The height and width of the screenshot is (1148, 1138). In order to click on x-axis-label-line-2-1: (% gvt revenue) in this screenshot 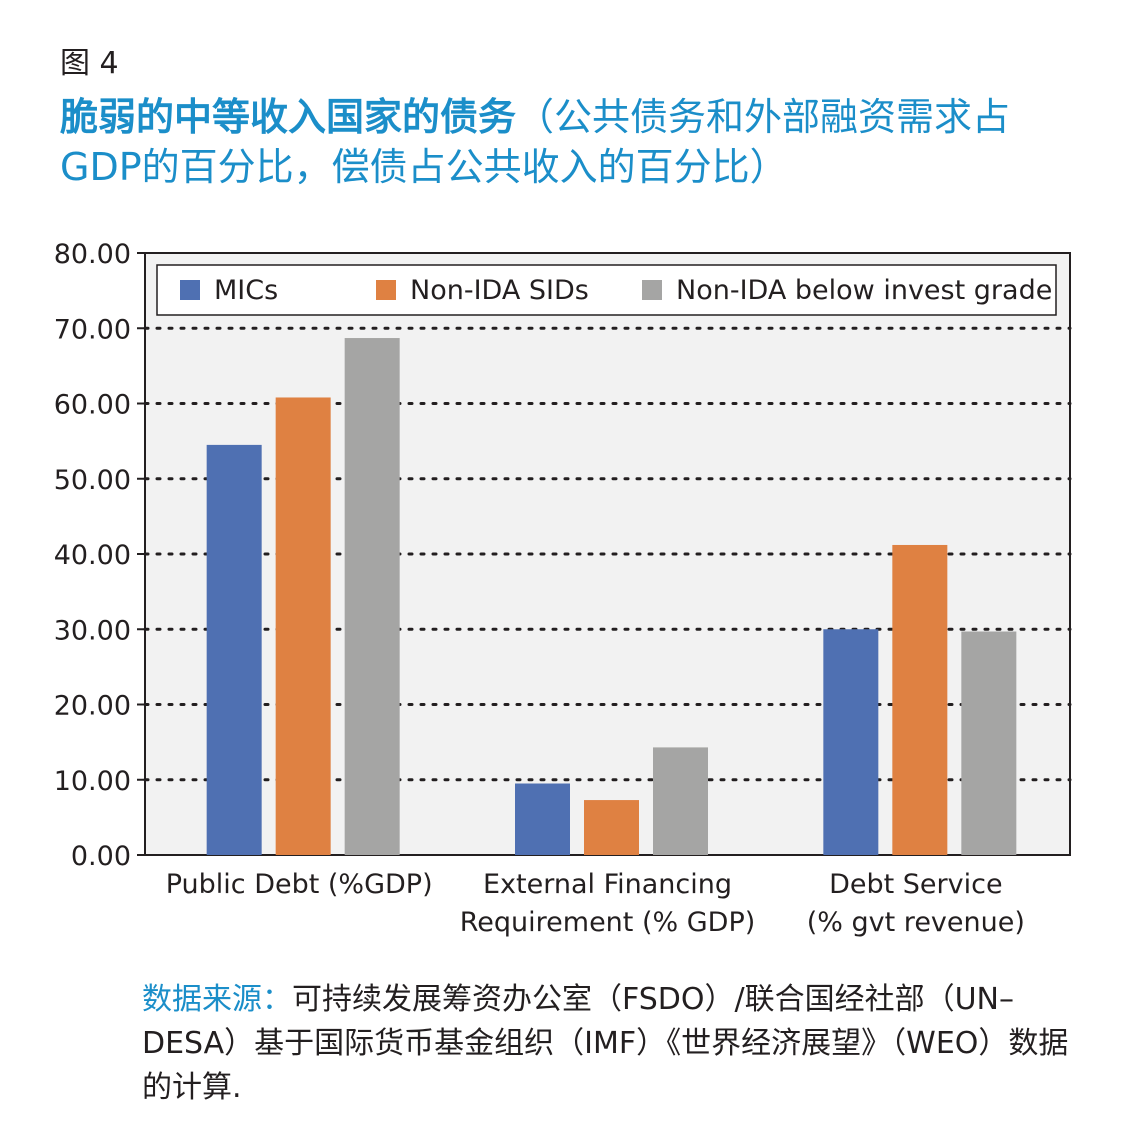, I will do `click(916, 922)`.